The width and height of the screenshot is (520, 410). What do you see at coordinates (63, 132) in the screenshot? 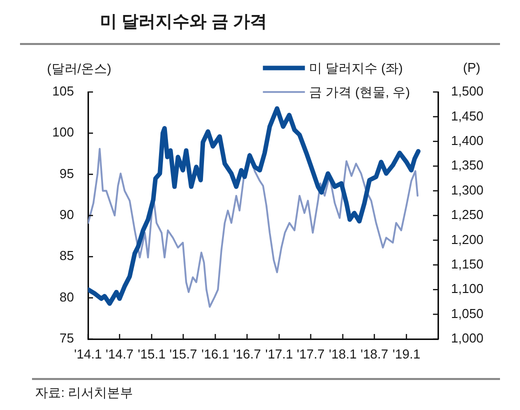
I see `y-tick-label: 100` at bounding box center [63, 132].